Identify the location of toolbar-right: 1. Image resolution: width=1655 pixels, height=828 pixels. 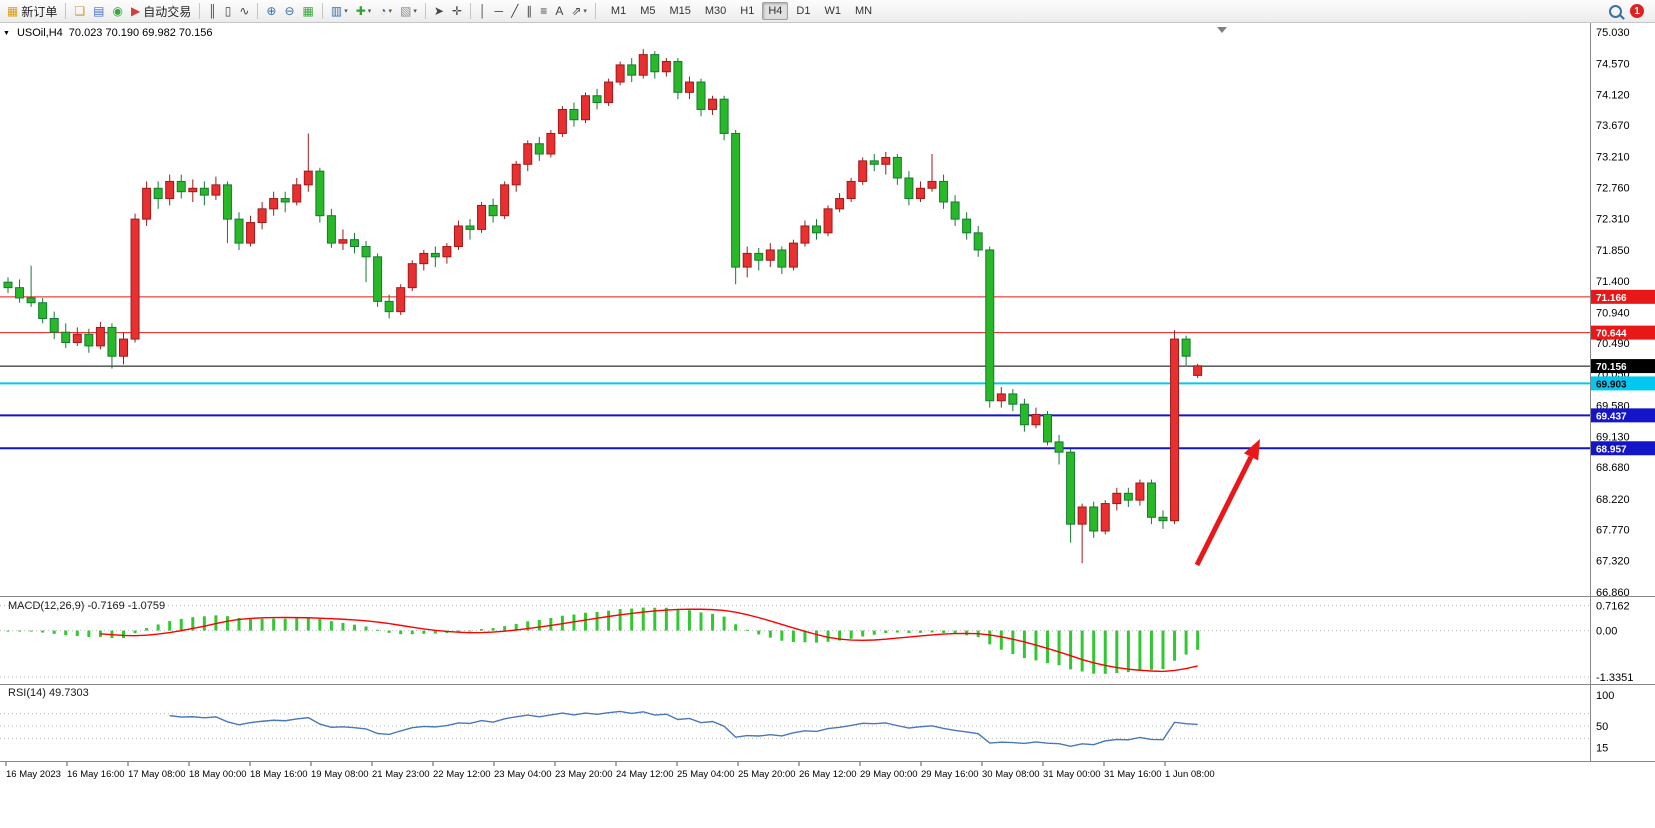
(1630, 11).